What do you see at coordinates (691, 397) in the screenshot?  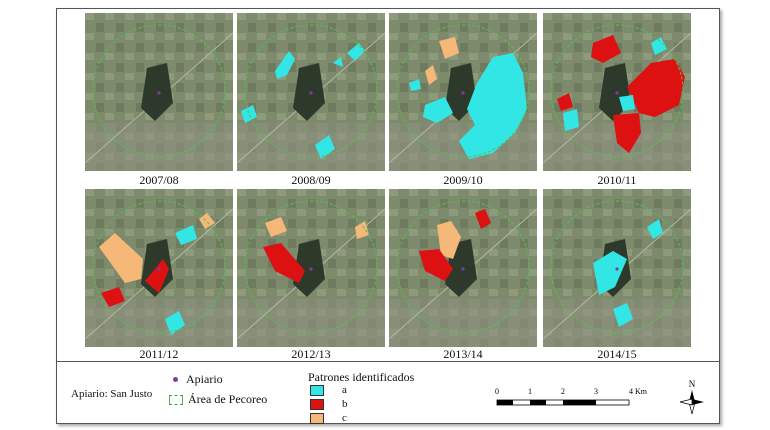 I see `north-arrow-icon: N` at bounding box center [691, 397].